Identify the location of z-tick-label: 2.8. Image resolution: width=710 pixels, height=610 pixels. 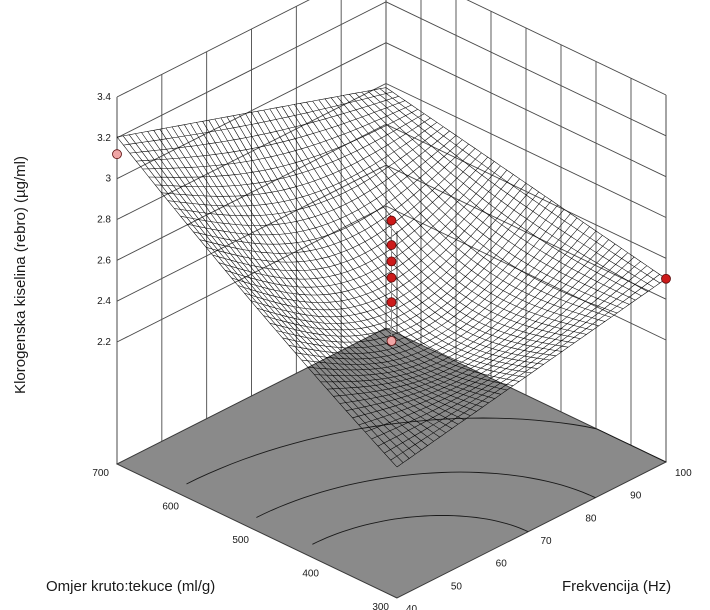
(104, 220).